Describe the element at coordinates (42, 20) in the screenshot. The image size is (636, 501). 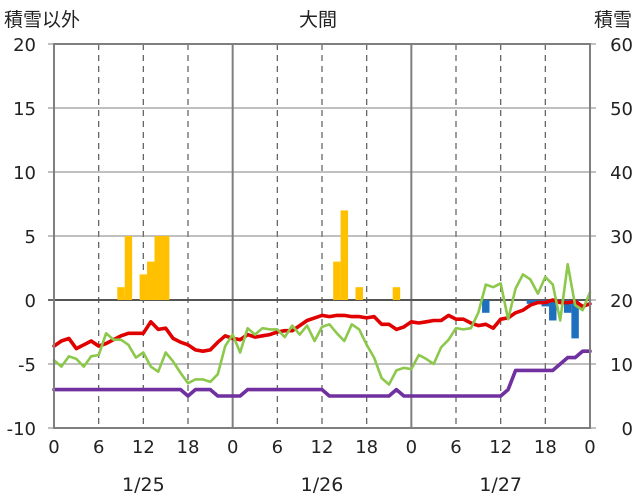
I see `left-axis-title: 積雪以外` at that location.